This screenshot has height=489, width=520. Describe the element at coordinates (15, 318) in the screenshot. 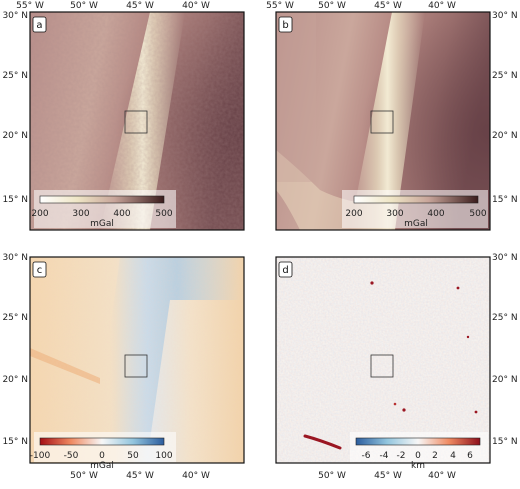

I see `lat-label-25n-c: 25° N` at that location.